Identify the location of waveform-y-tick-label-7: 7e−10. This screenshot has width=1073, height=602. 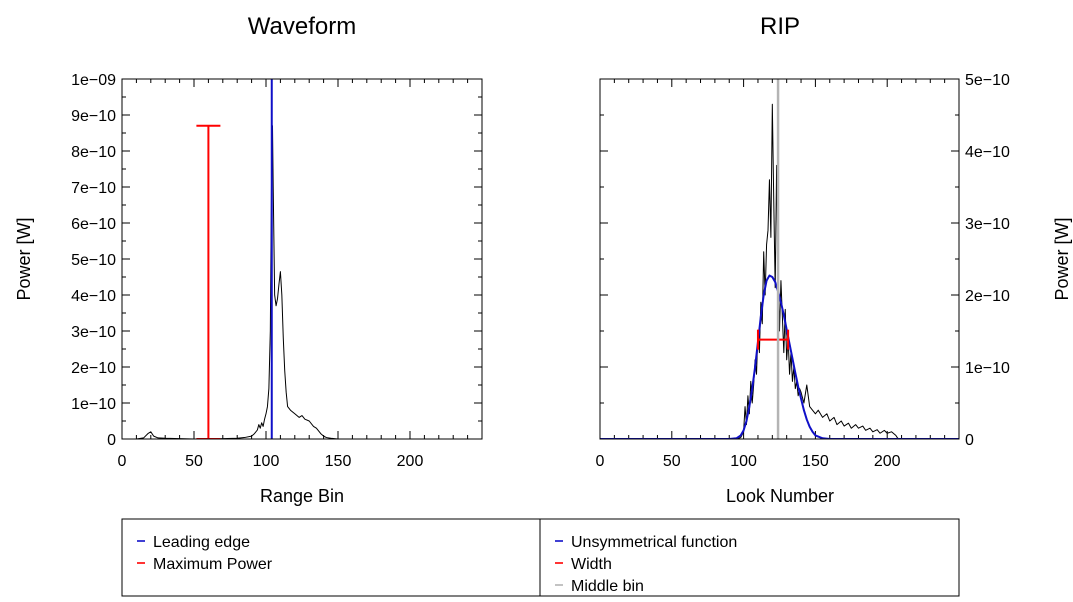
(93, 188).